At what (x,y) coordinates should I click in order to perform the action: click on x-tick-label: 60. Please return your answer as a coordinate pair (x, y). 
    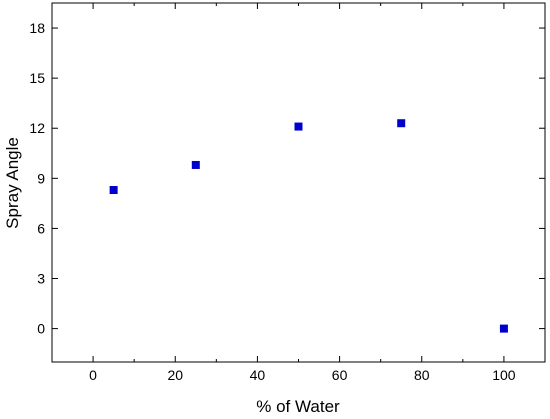
    Looking at the image, I should click on (340, 375).